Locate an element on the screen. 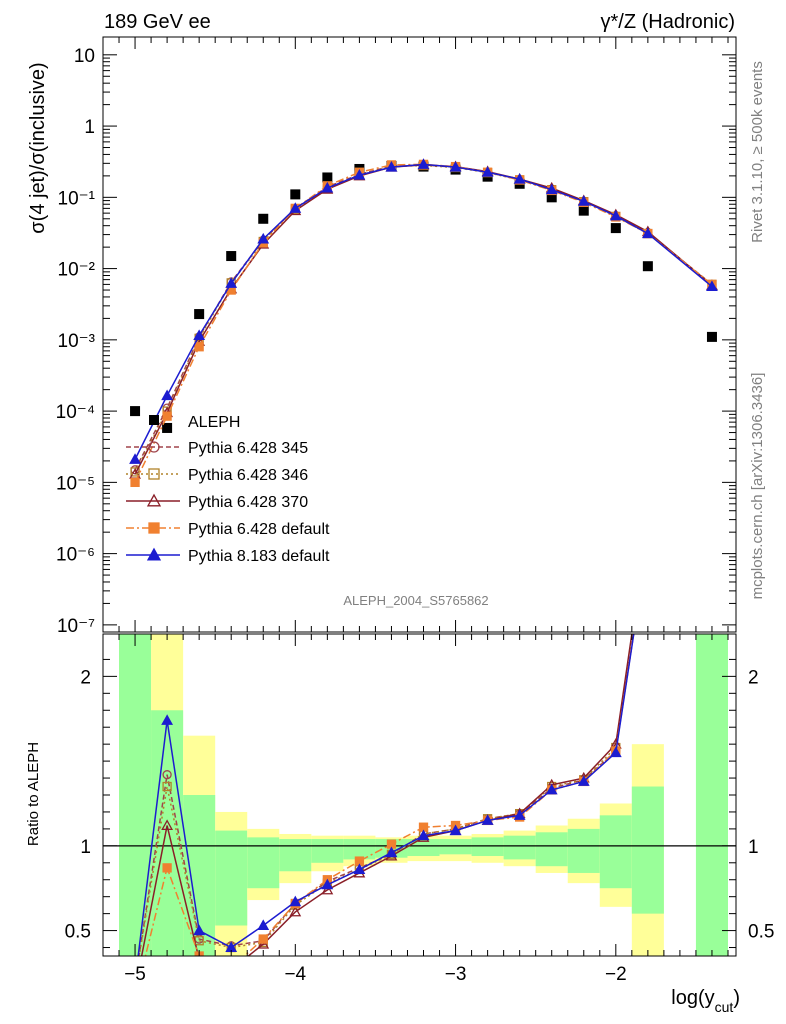 The height and width of the screenshot is (1024, 786). ratio-tick-label-left-1: 1 is located at coordinates (85, 847).